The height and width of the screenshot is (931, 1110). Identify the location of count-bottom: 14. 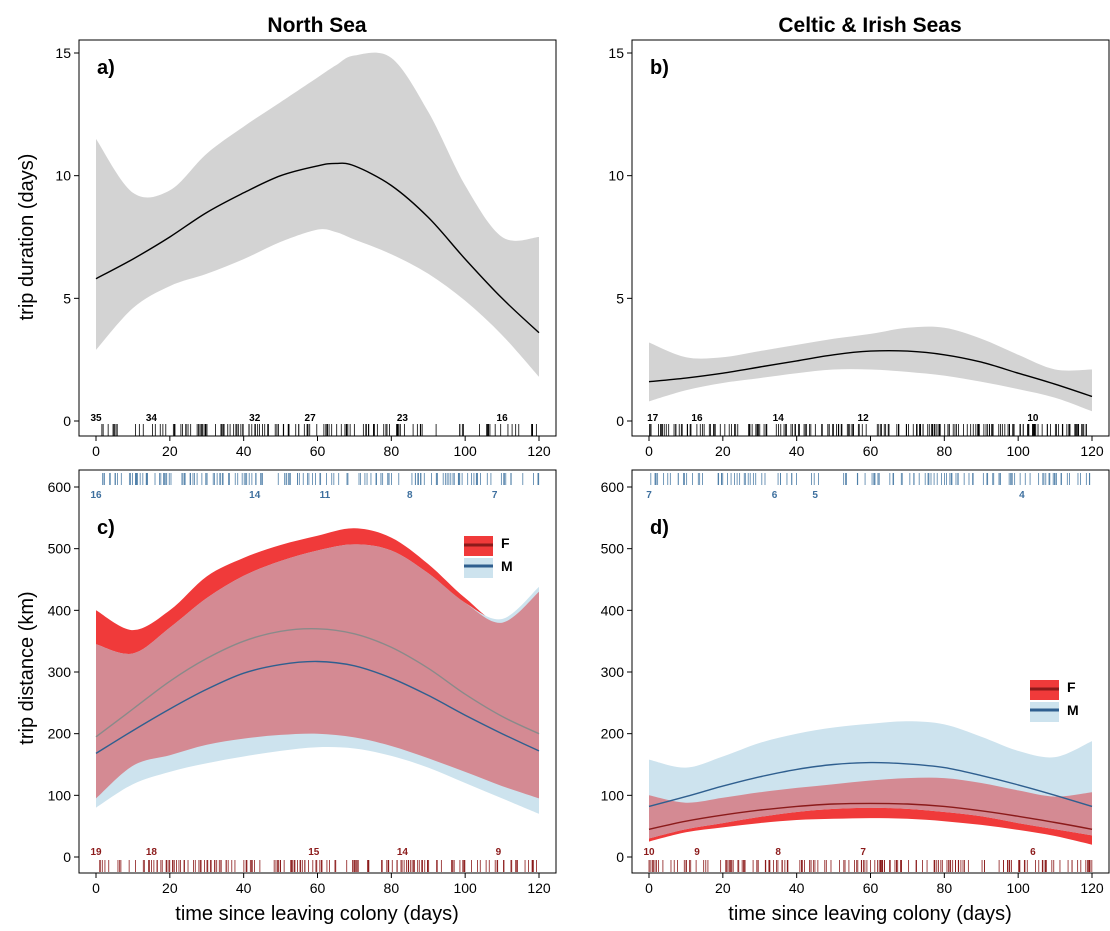
(779, 418).